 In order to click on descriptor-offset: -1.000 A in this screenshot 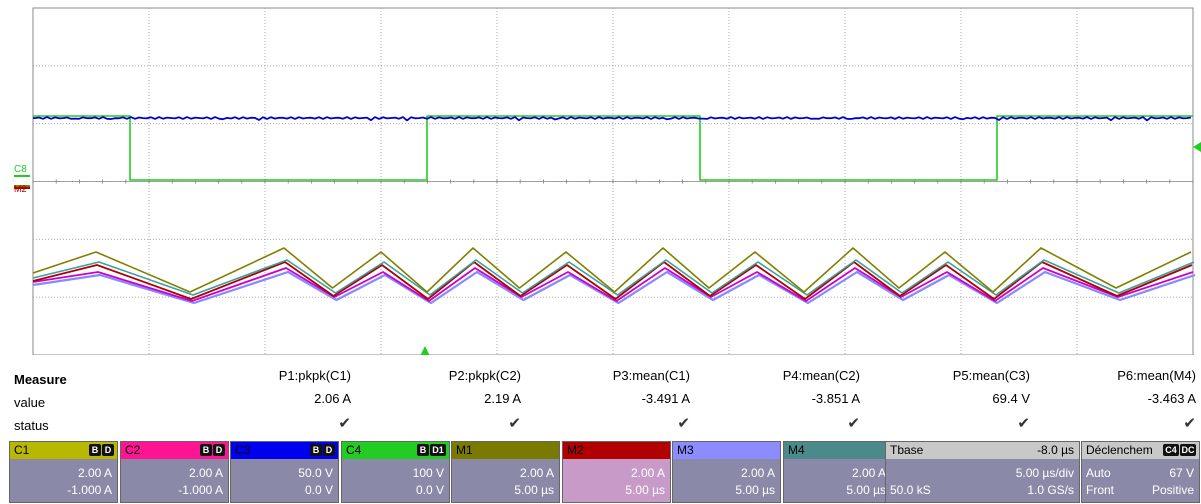, I will do `click(89, 490)`.